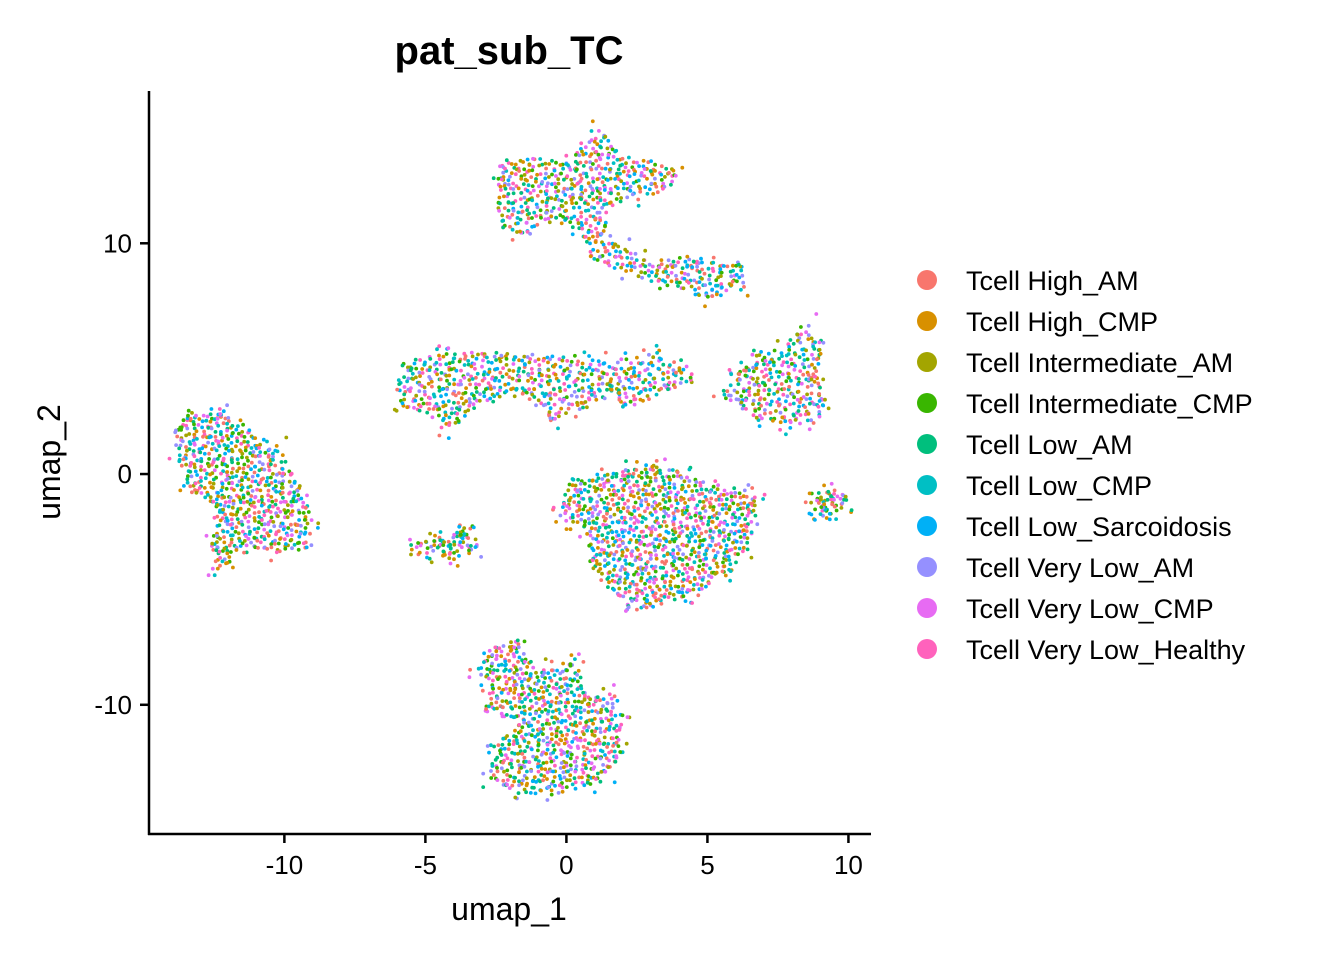  I want to click on point-cluster-mid-left, so click(543, 391).